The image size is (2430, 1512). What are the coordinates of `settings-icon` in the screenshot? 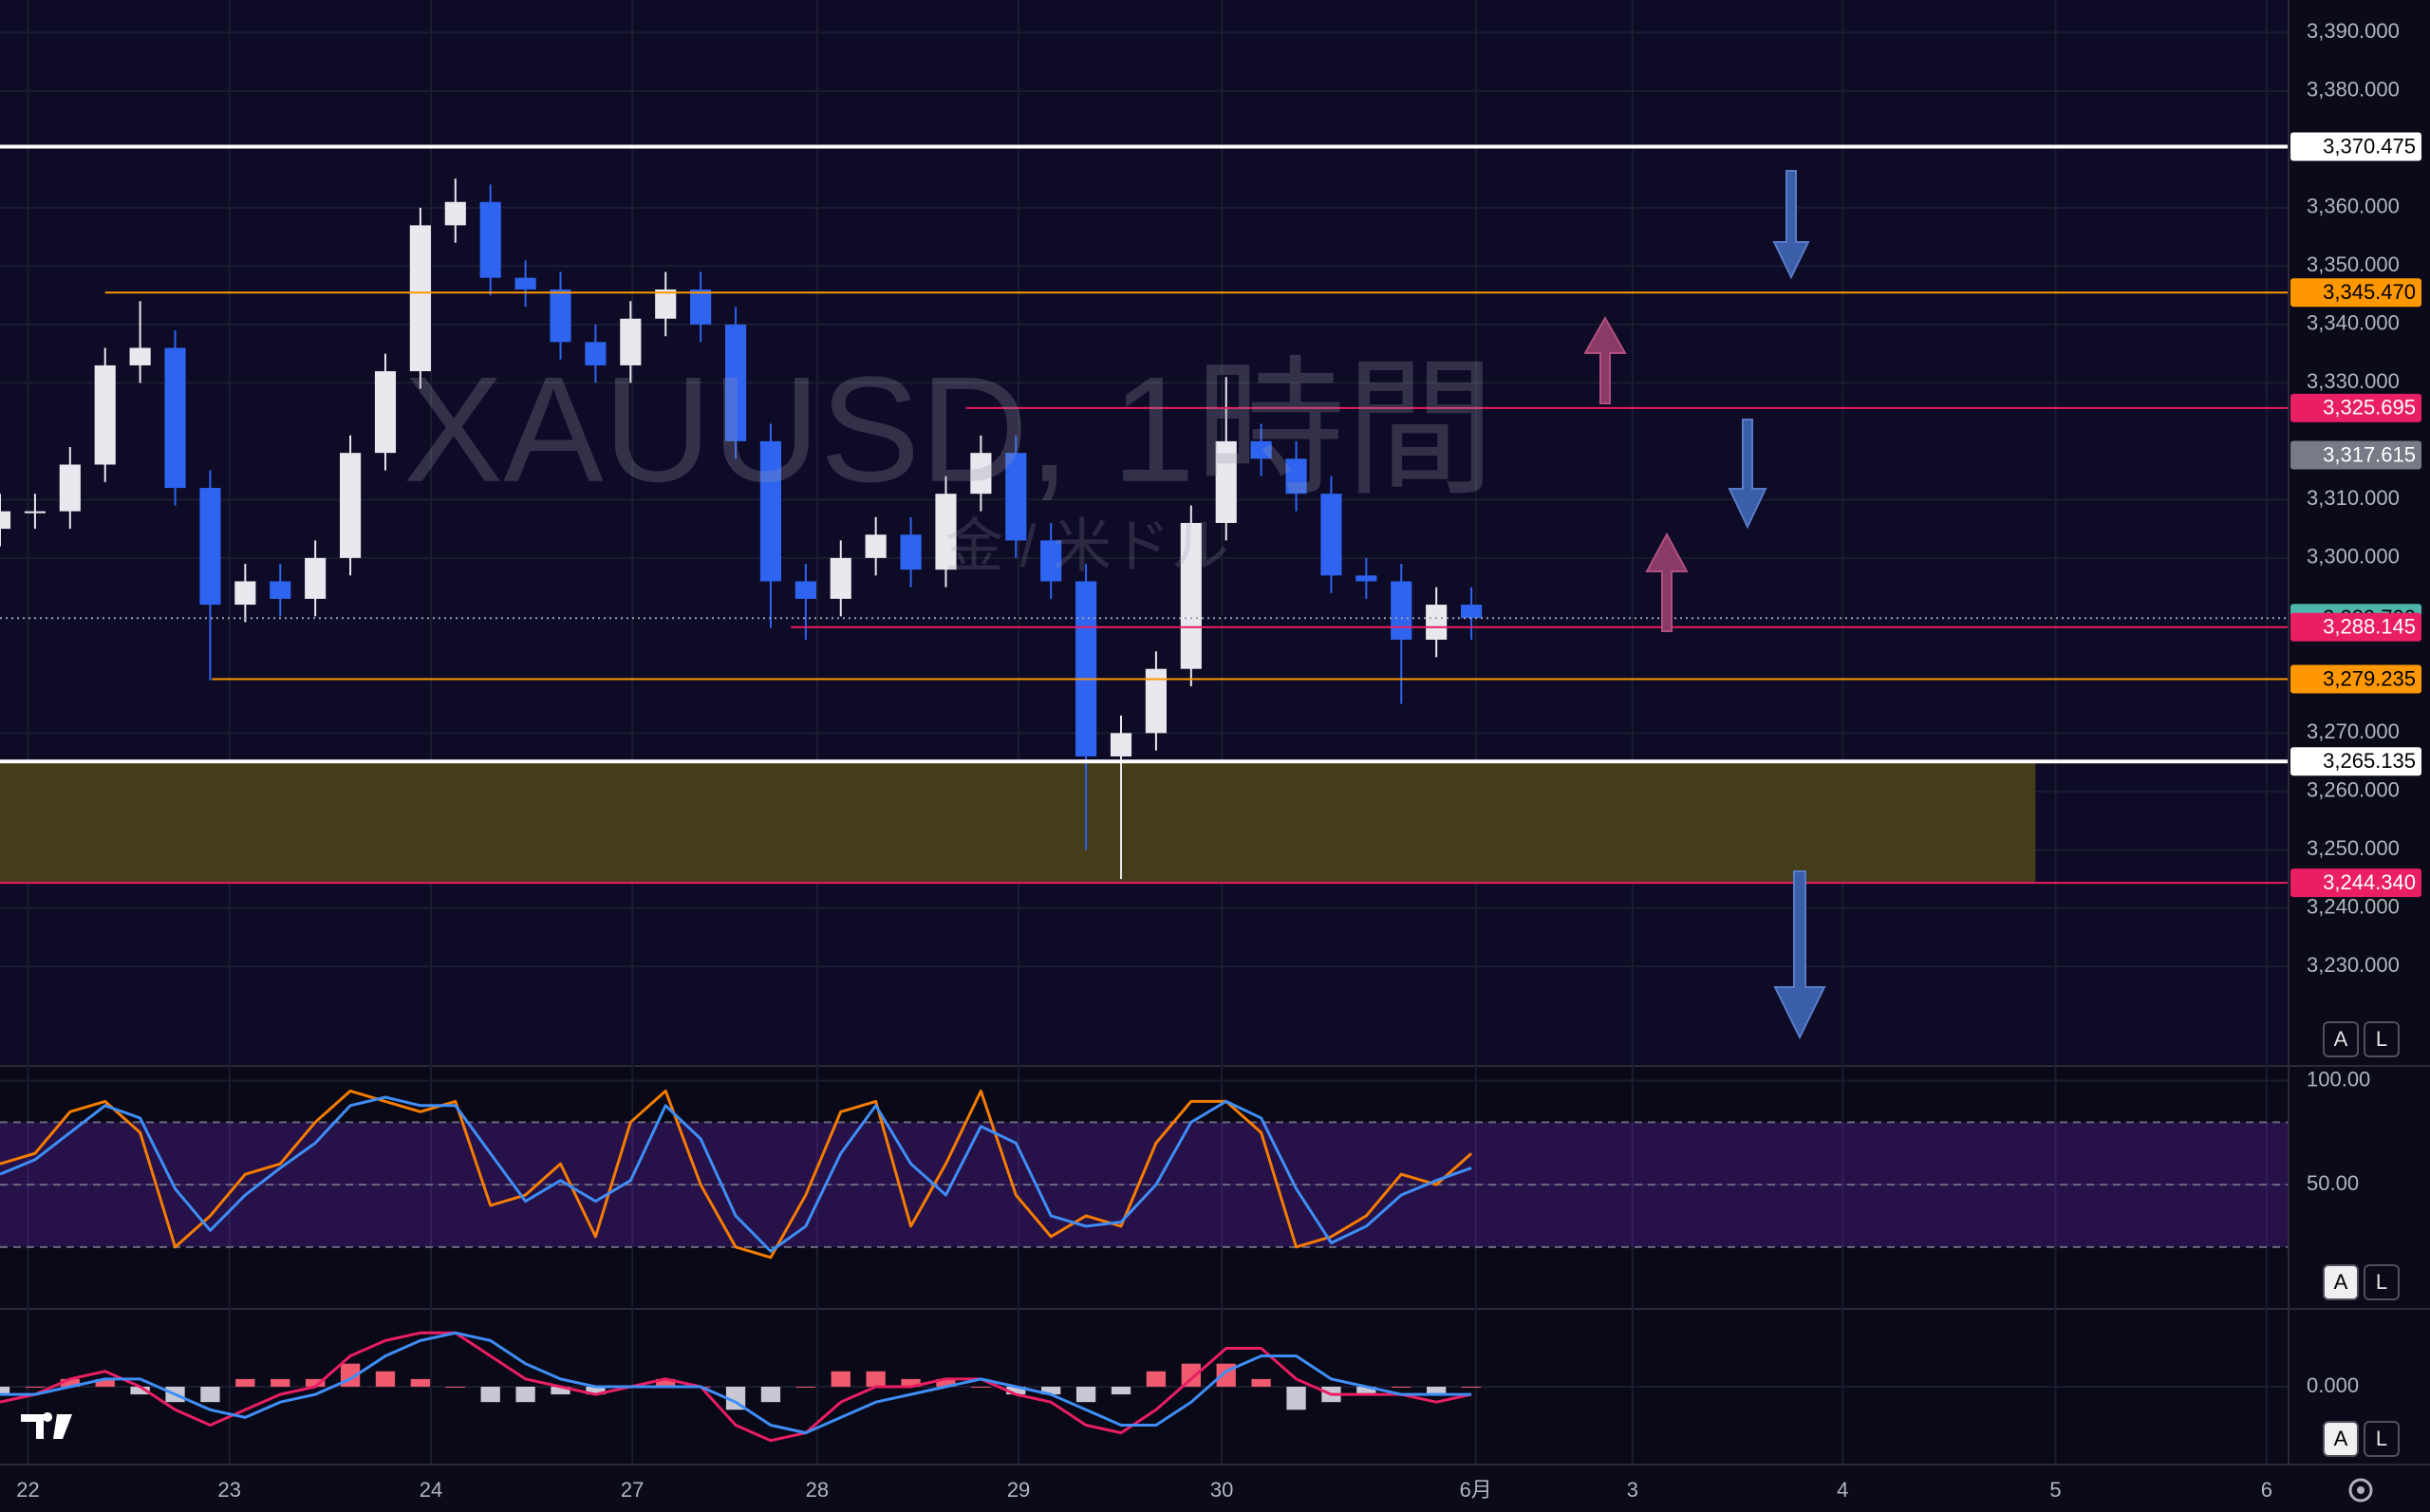 It's located at (2360, 1490).